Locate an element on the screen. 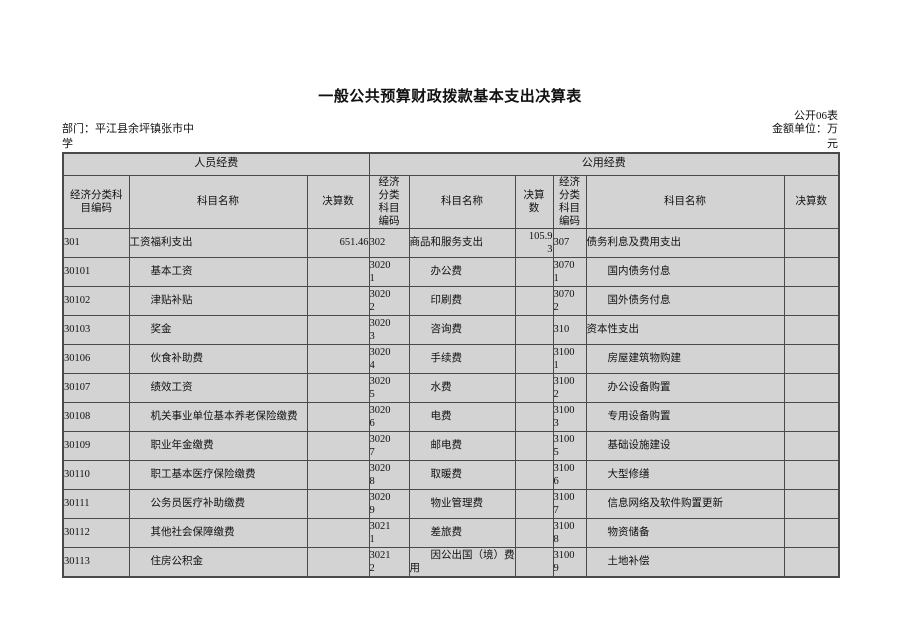 Image resolution: width=900 pixels, height=636 pixels. subject-name-cell: 职工基本医疗保险缴费 is located at coordinates (218, 475).